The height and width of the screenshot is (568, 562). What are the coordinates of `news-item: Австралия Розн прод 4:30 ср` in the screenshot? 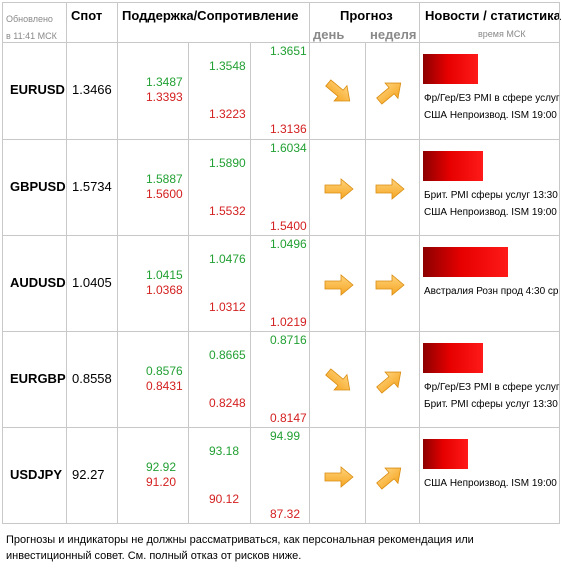 It's located at (491, 291).